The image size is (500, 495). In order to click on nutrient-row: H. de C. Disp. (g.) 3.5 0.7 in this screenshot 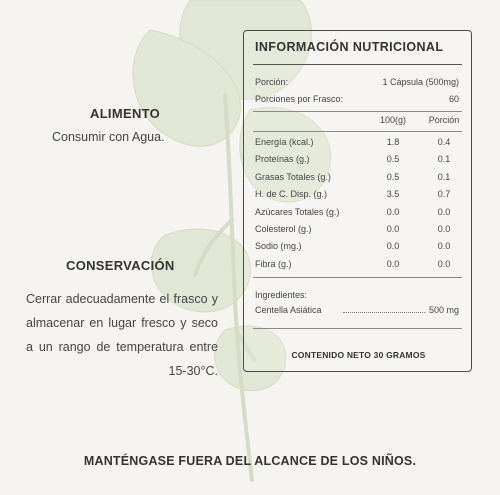, I will do `click(358, 195)`.